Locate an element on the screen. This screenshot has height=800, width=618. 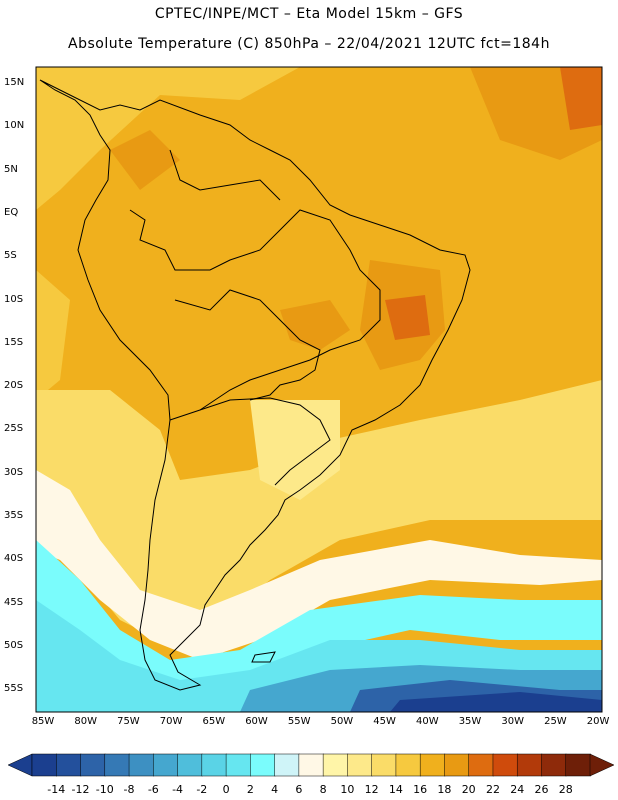
field-coldest-core is located at coordinates (496, 702).